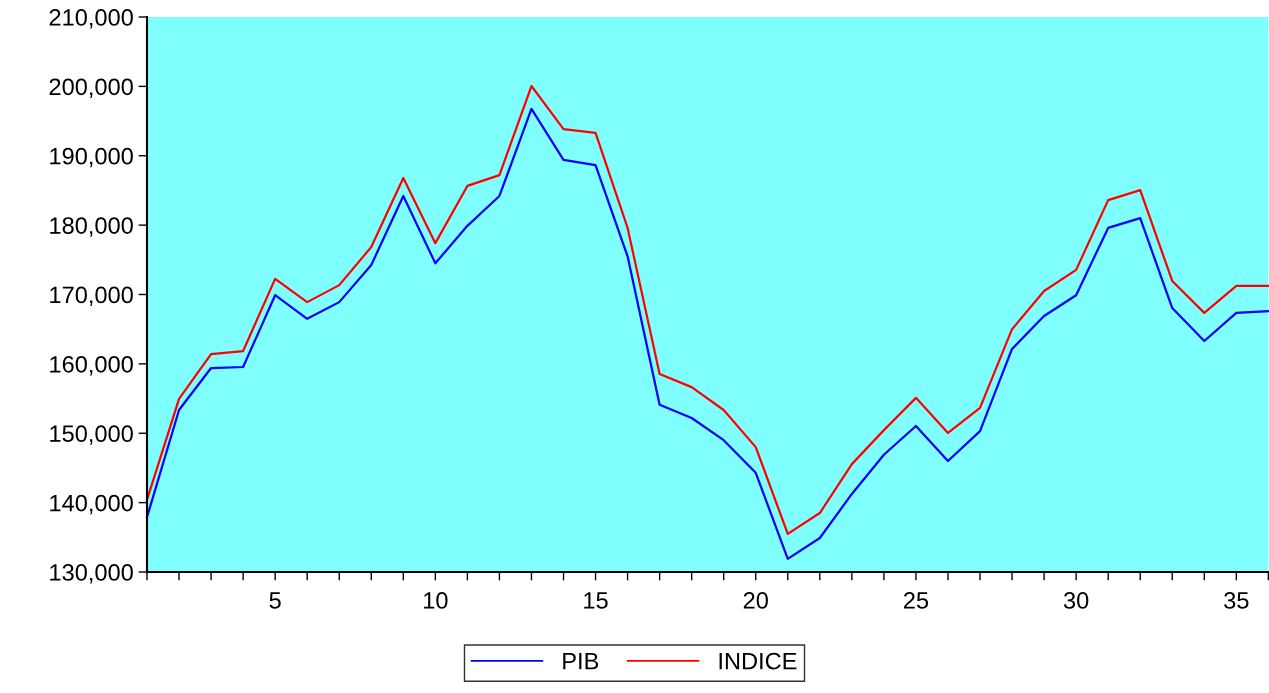  What do you see at coordinates (91, 296) in the screenshot?
I see `y-tick-label: 170,000` at bounding box center [91, 296].